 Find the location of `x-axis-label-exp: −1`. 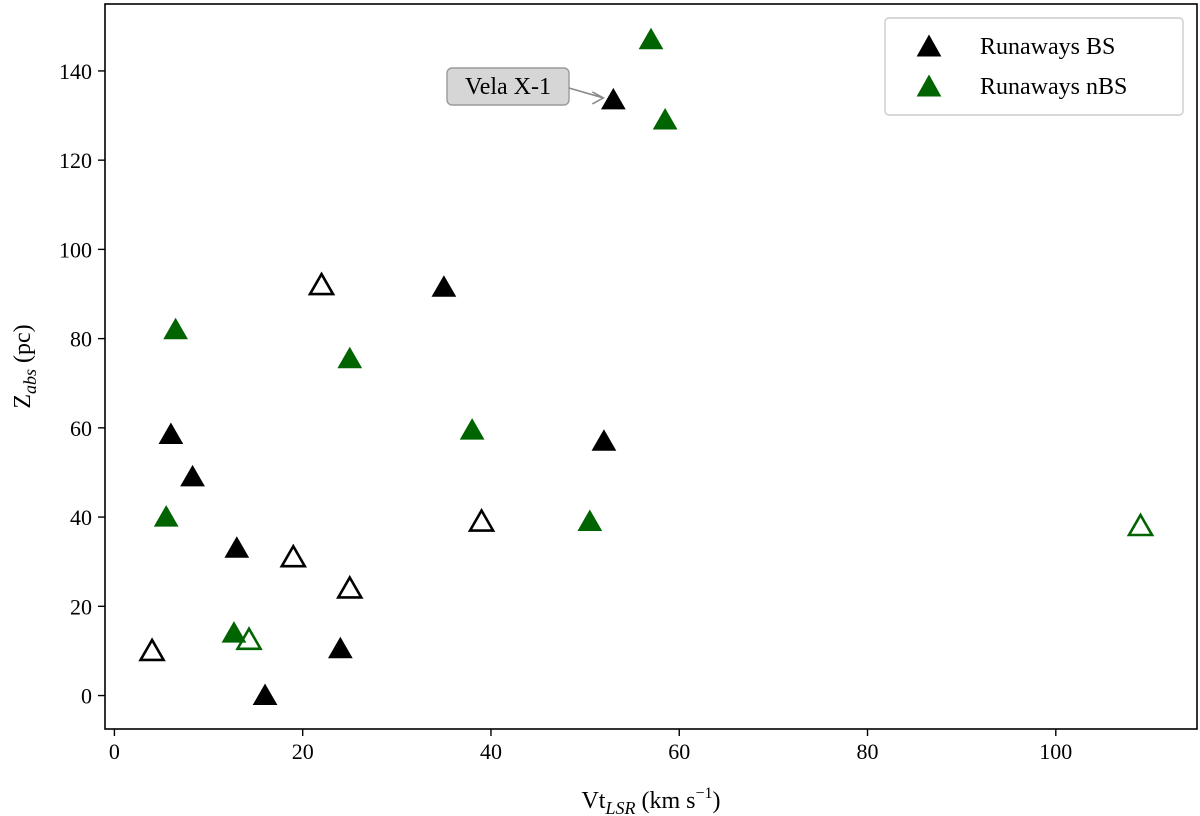

x-axis-label-exp: −1 is located at coordinates (703, 793).